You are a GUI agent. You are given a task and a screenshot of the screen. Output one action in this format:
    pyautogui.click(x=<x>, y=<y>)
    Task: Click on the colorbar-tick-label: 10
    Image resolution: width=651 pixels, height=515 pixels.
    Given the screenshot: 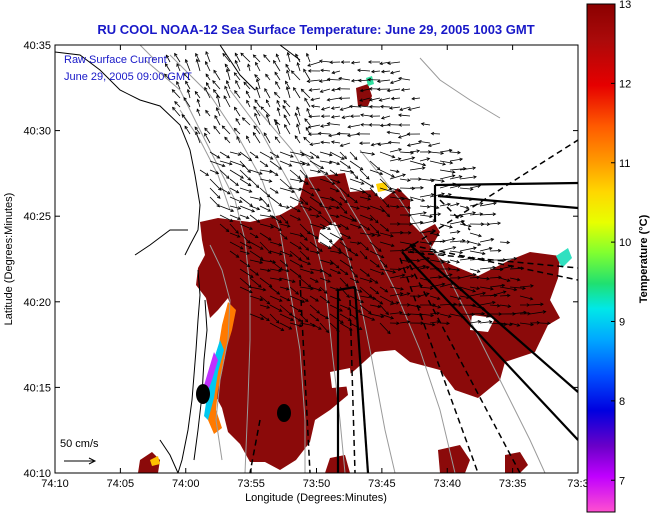 What is the action you would take?
    pyautogui.click(x=625, y=243)
    